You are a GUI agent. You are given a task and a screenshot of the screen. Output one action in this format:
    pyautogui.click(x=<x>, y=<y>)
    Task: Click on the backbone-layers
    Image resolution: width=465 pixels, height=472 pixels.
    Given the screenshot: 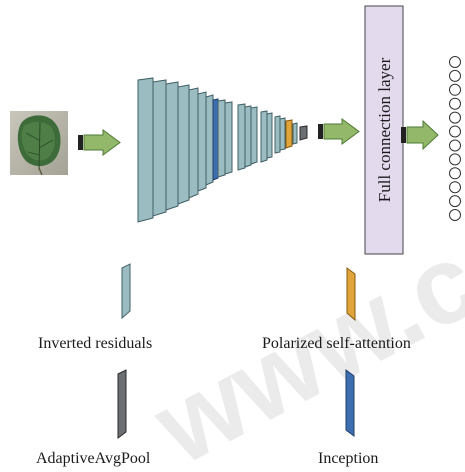 What is the action you would take?
    pyautogui.click(x=222, y=150)
    